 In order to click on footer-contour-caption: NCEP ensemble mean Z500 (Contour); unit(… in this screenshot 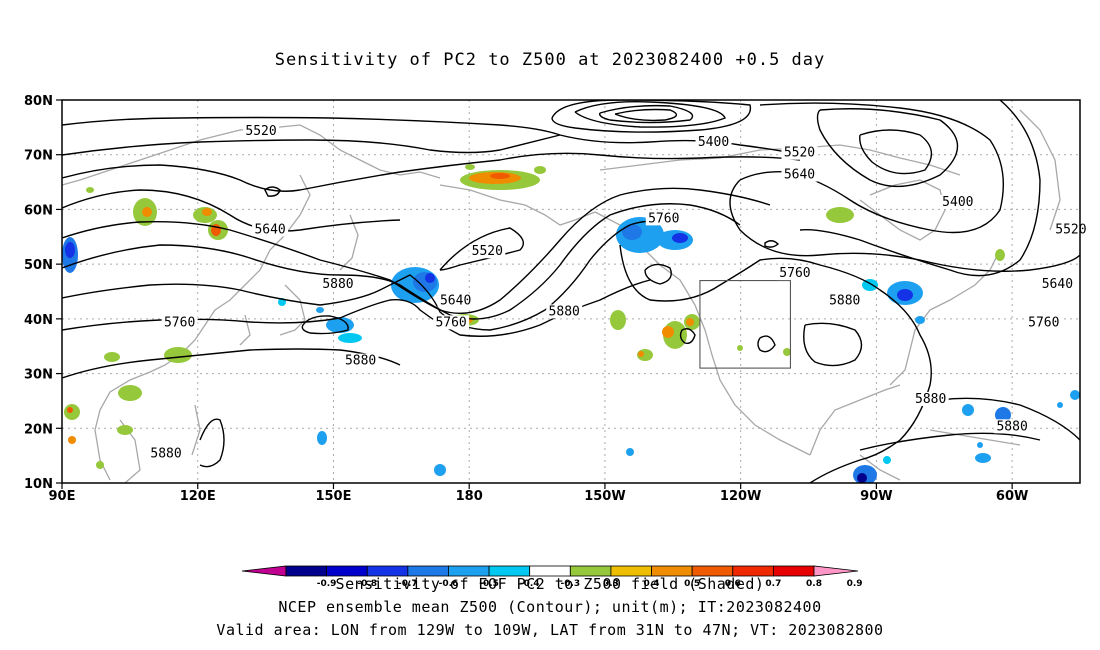, I will do `click(550, 607)`.